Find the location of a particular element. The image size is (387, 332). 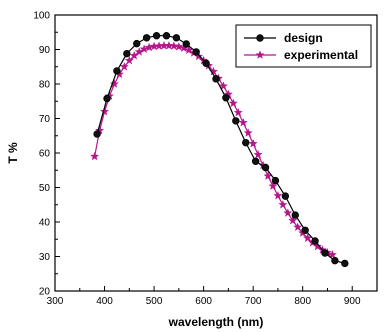

y-tick-label: 90 is located at coordinates (45, 50).